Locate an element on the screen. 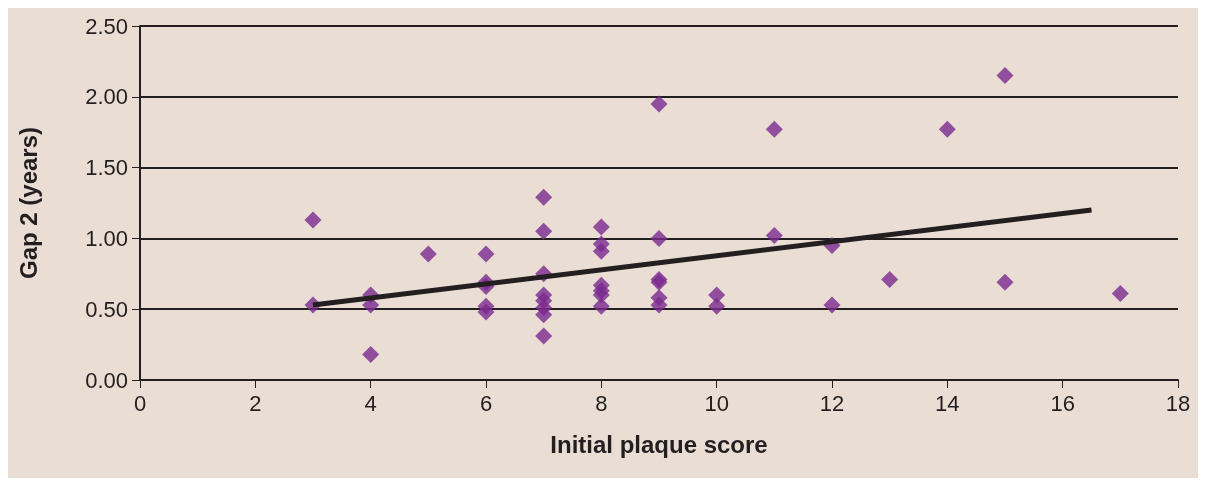  y-axis-title: Gap 2 (years) is located at coordinates (28, 203).